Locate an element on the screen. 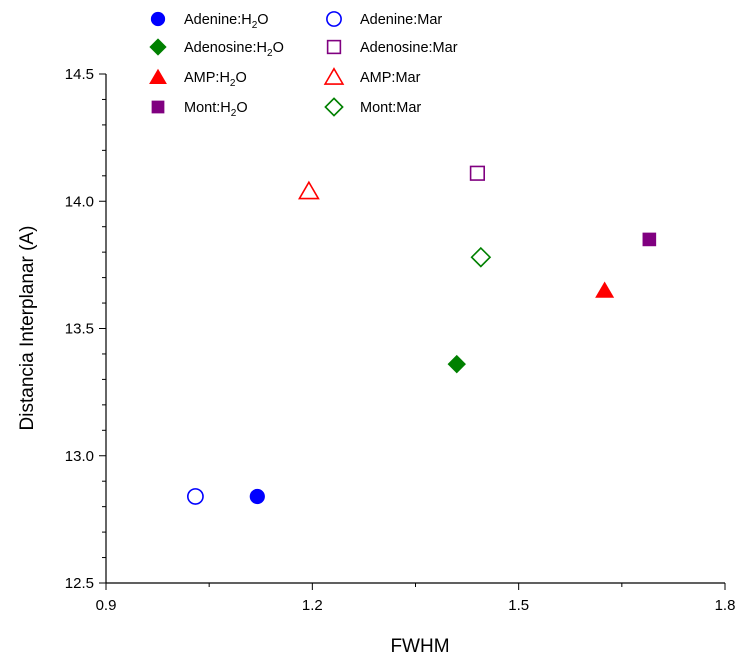  legend-label: Adenine:Mar is located at coordinates (401, 20).